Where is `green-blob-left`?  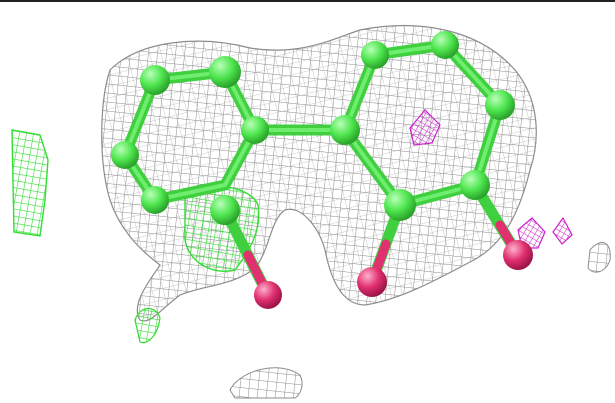
green-blob-left is located at coordinates (30, 183).